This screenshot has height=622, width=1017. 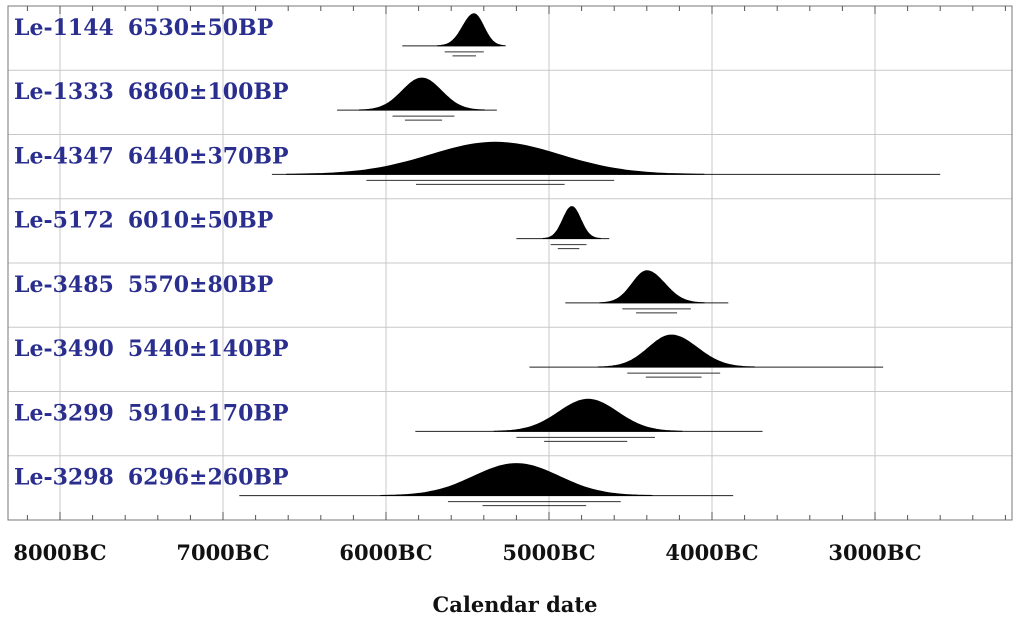 What do you see at coordinates (208, 92) in the screenshot?
I see `bp-date: 6860±100BP` at bounding box center [208, 92].